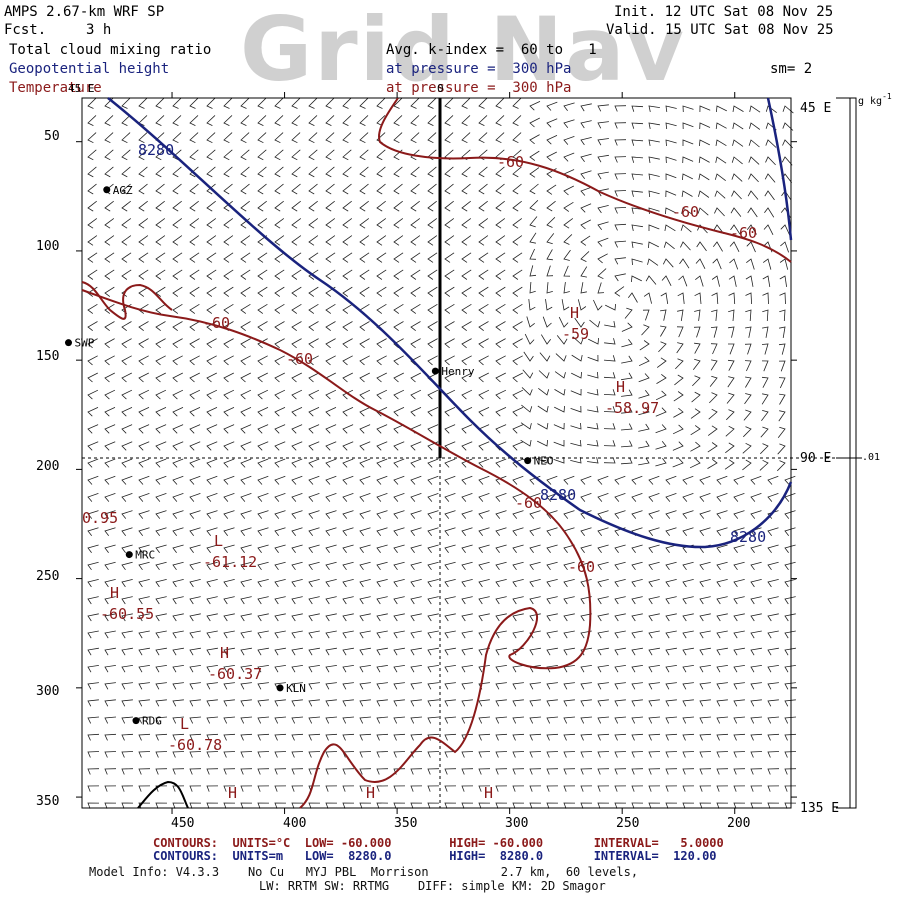 The image size is (900, 900). What do you see at coordinates (230, 562) in the screenshot?
I see `low-value-1: -61.12` at bounding box center [230, 562].